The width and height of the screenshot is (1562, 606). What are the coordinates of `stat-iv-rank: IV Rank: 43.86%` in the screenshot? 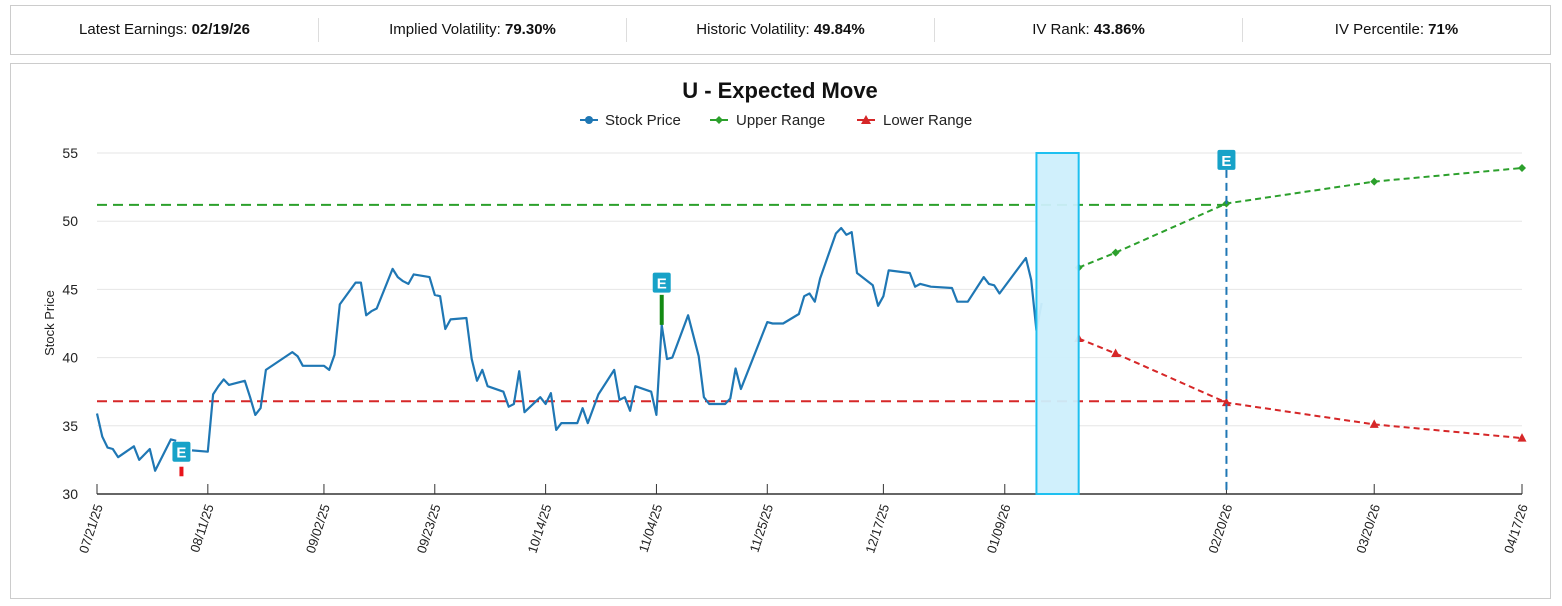 It's located at (1089, 30).